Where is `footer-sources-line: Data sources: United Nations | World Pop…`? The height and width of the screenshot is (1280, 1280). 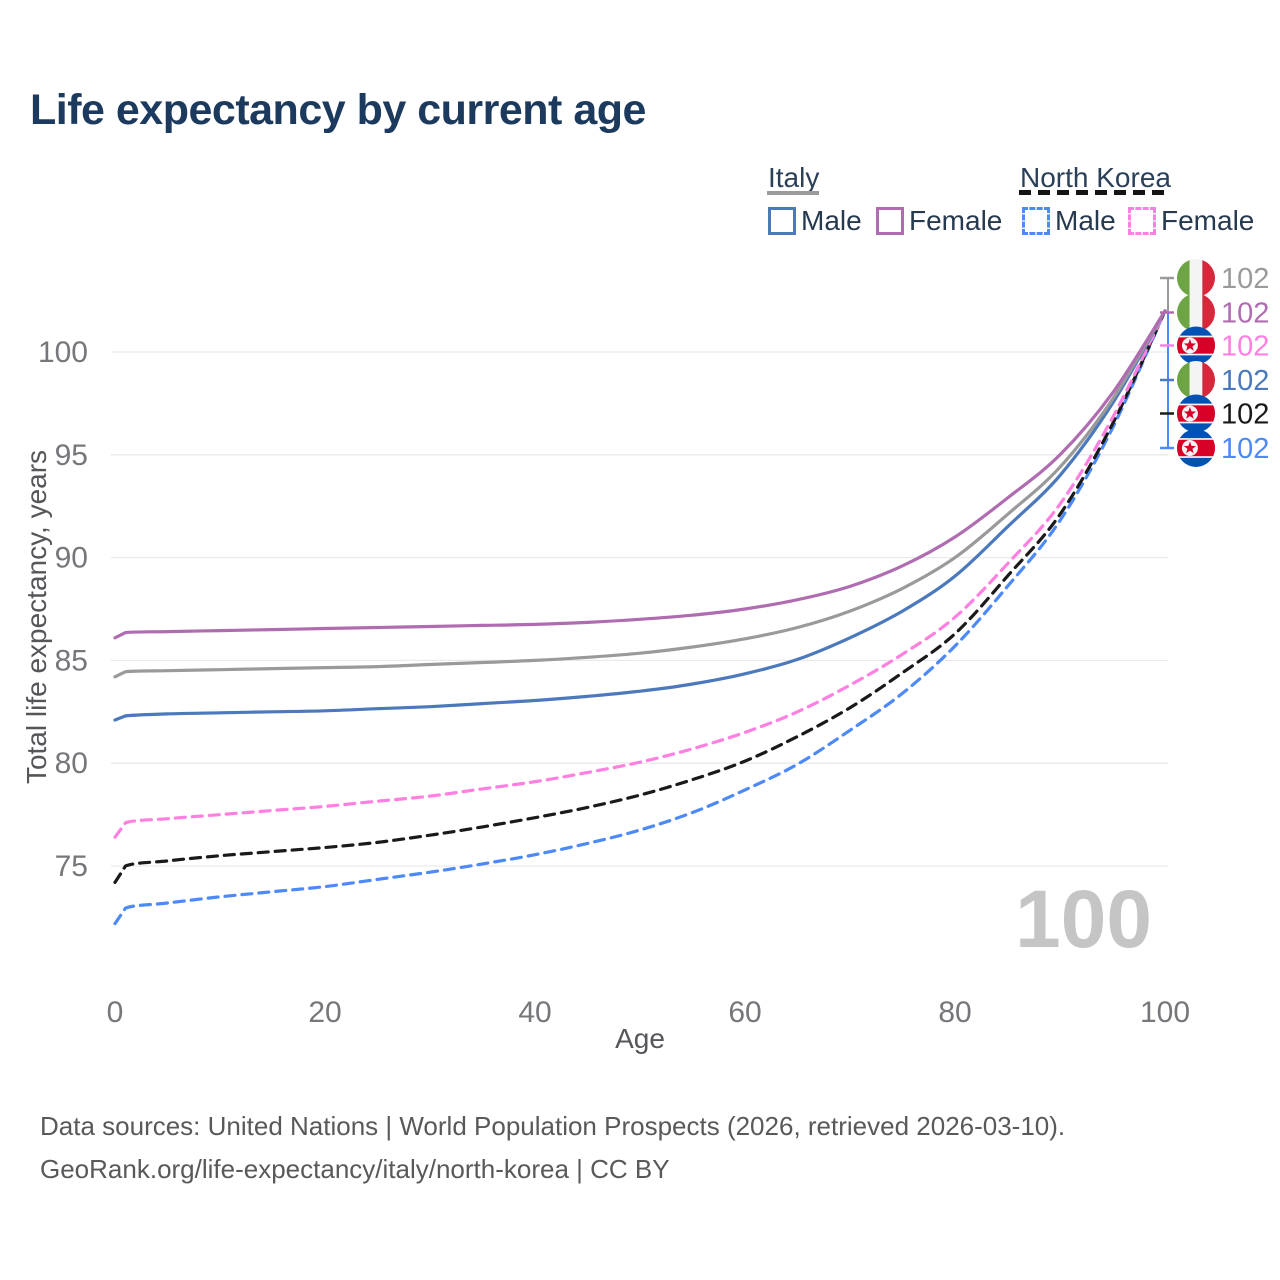 footer-sources-line: Data sources: United Nations | World Pop… is located at coordinates (553, 1126).